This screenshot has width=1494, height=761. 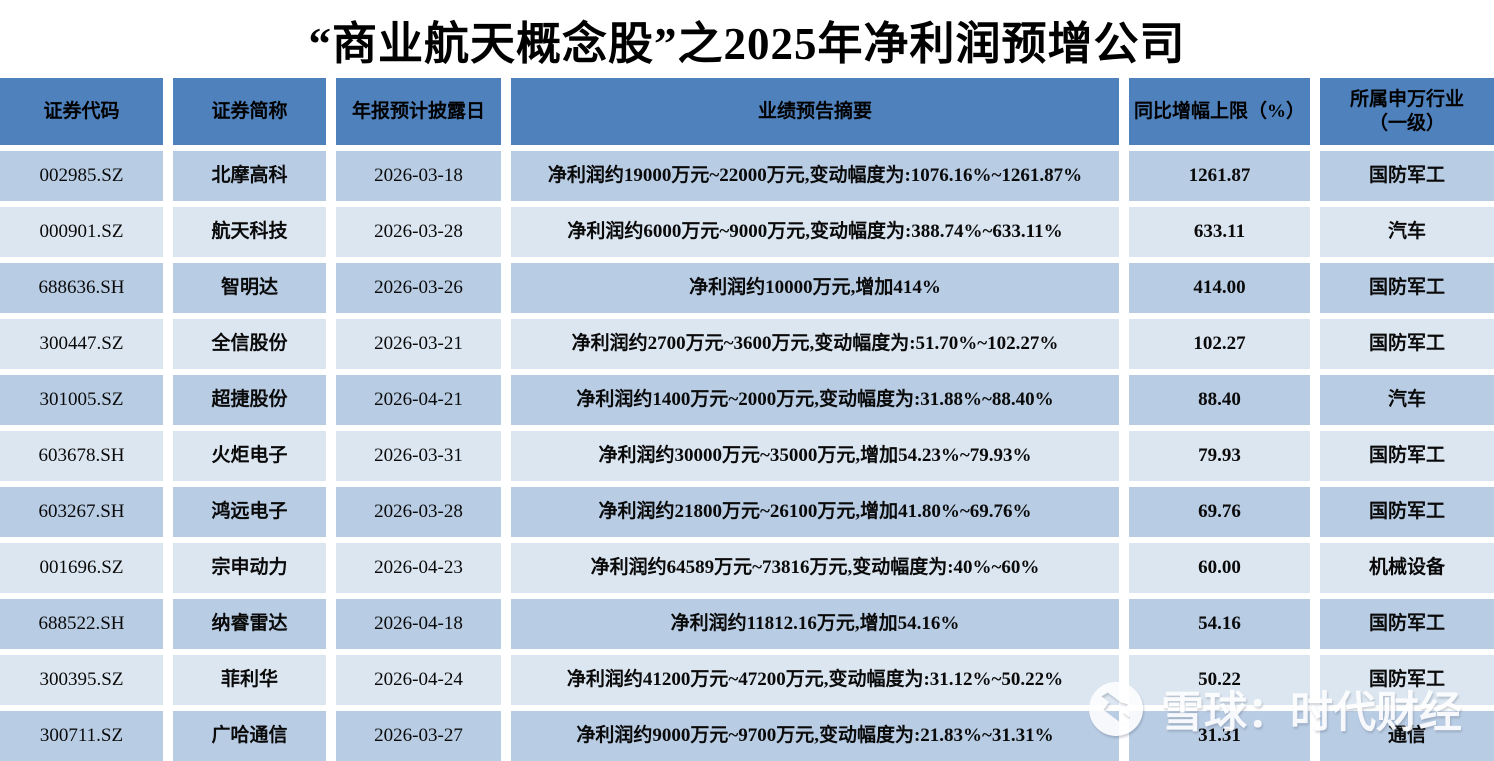 What do you see at coordinates (81, 400) in the screenshot?
I see `cell-stock-code: 301005.SZ` at bounding box center [81, 400].